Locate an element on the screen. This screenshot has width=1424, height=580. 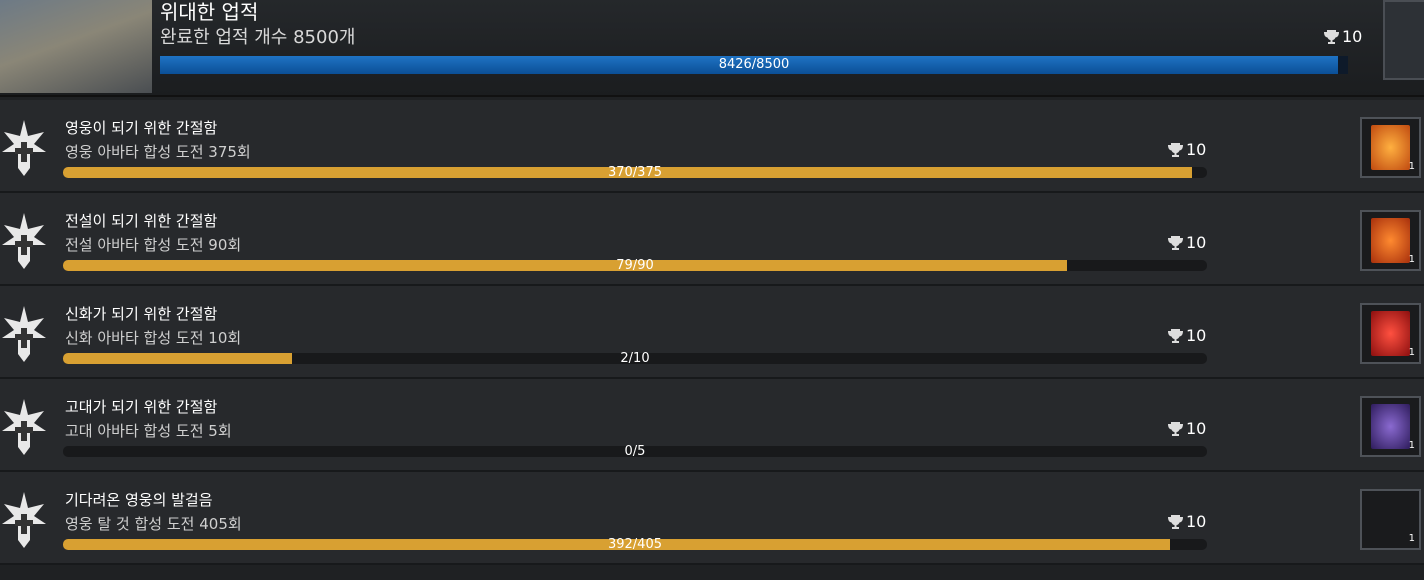
progress-bar: 2/10 is located at coordinates (635, 358).